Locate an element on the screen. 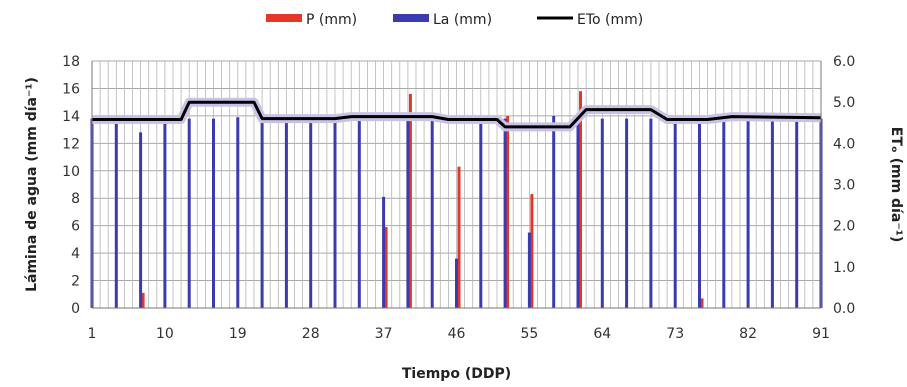 The height and width of the screenshot is (387, 907). x-tick-label: 28 is located at coordinates (311, 334).